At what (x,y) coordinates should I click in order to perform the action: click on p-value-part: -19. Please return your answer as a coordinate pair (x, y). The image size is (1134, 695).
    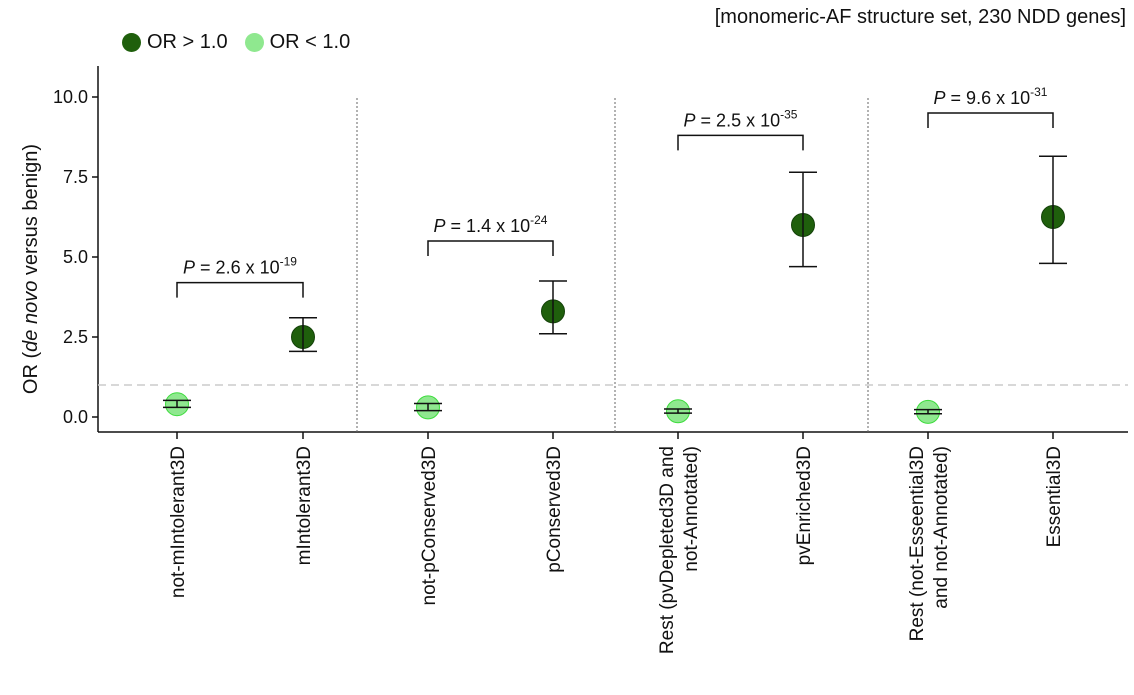
    Looking at the image, I should click on (289, 262).